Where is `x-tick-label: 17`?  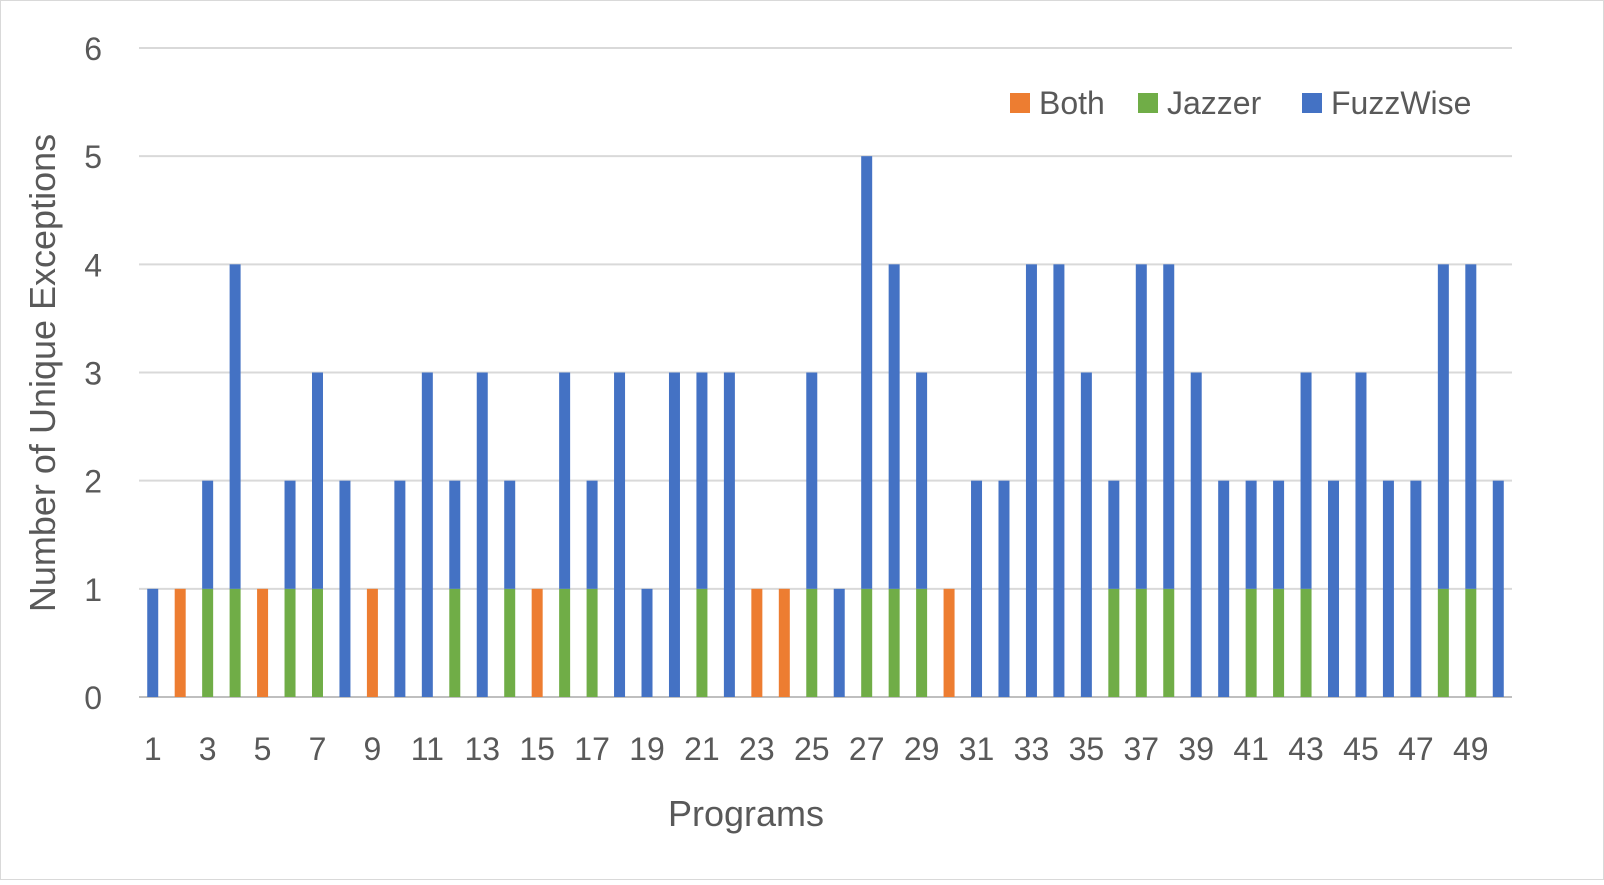 x-tick-label: 17 is located at coordinates (592, 749).